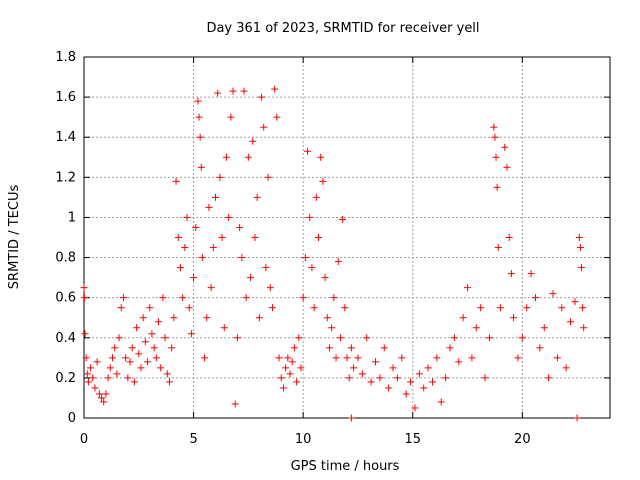 Image resolution: width=640 pixels, height=480 pixels. Describe the element at coordinates (72, 418) in the screenshot. I see `y-tick-label: 0` at that location.